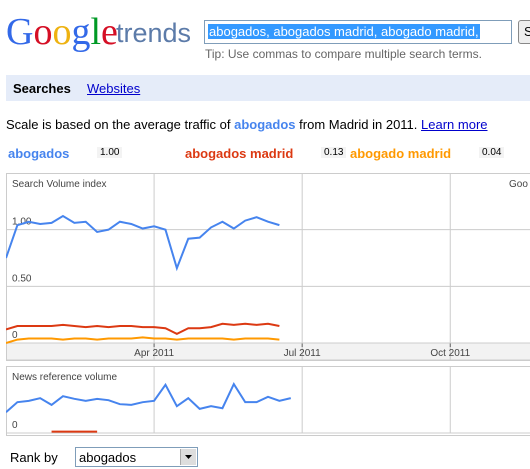  I want to click on rank-selected: abogados, so click(108, 457).